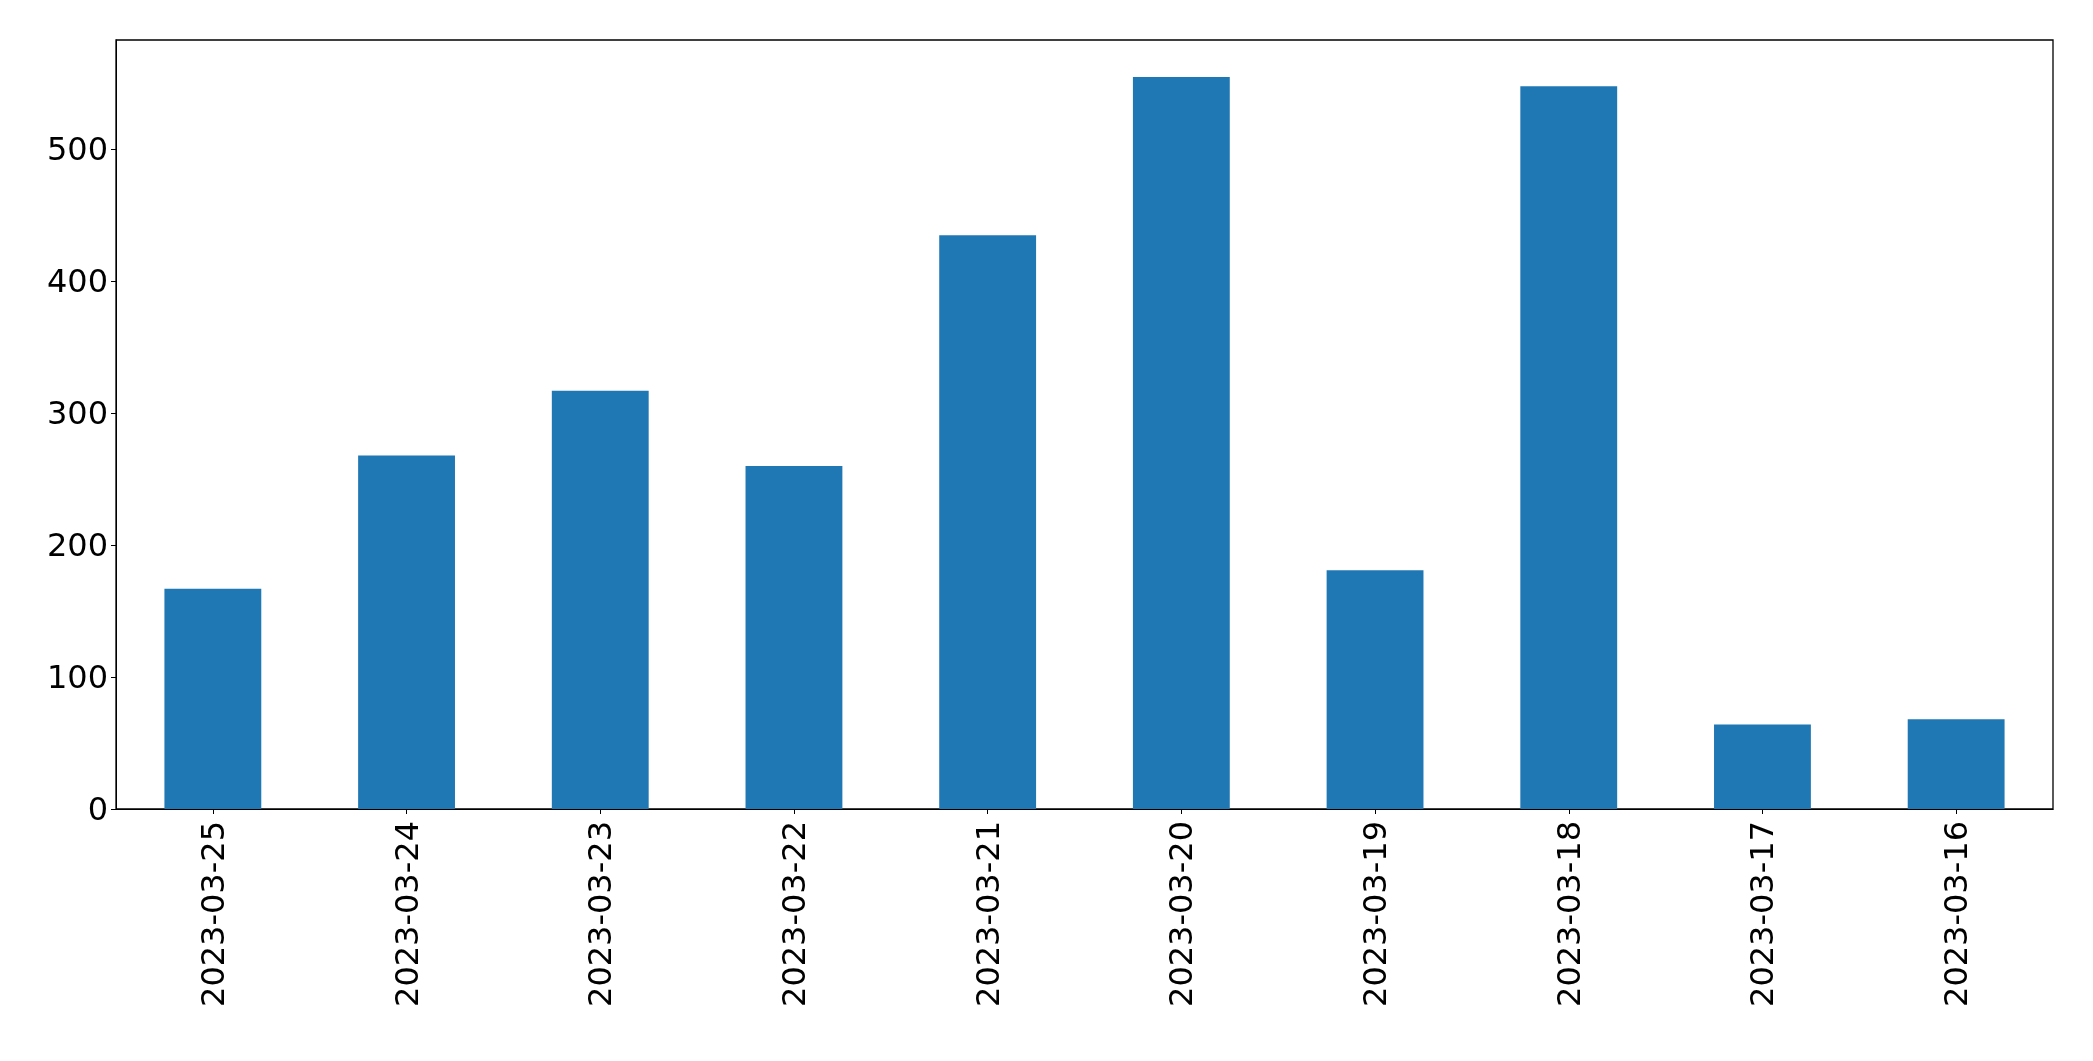  Describe the element at coordinates (987, 914) in the screenshot. I see `x-tick-label: 2023-03-21` at that location.